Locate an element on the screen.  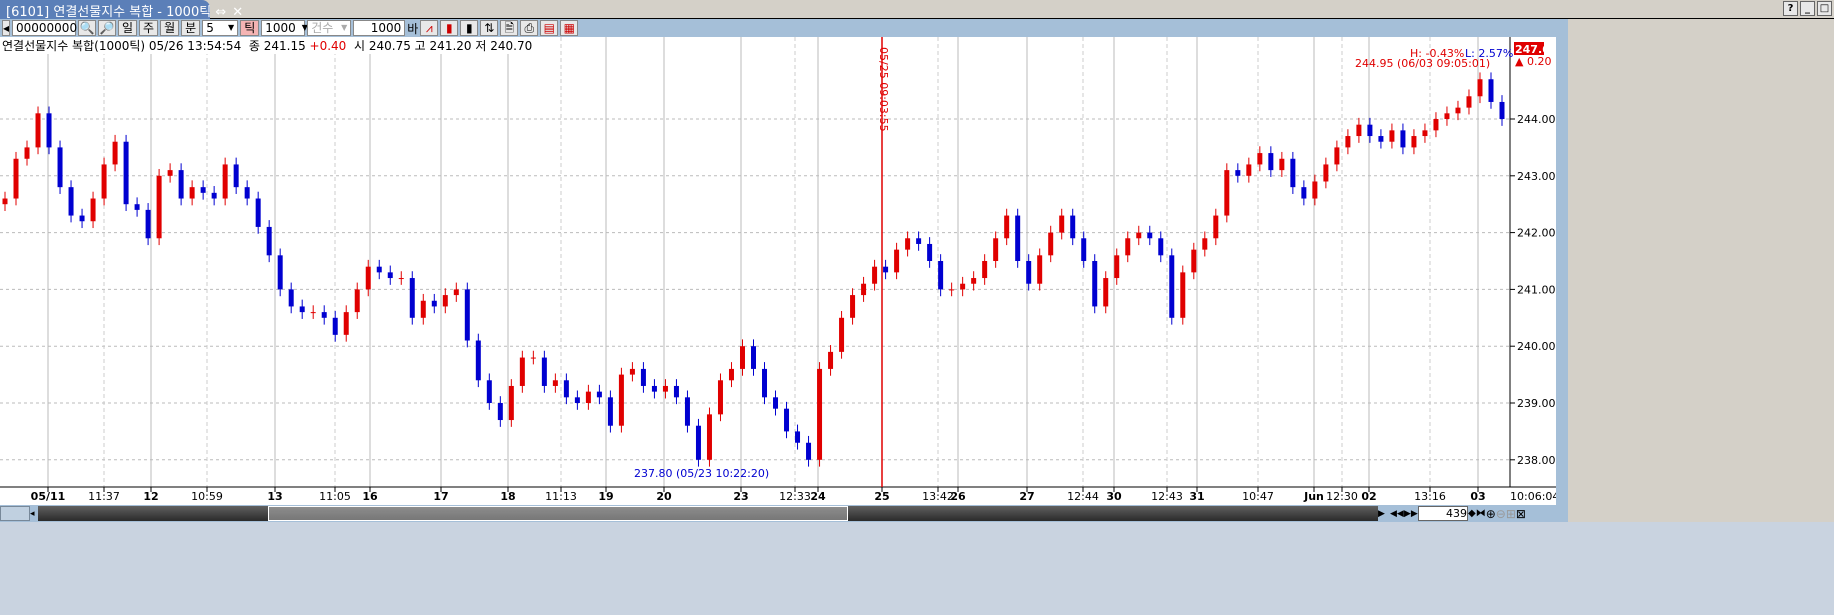
candle-chart-icon: ▮ is located at coordinates (449, 28).